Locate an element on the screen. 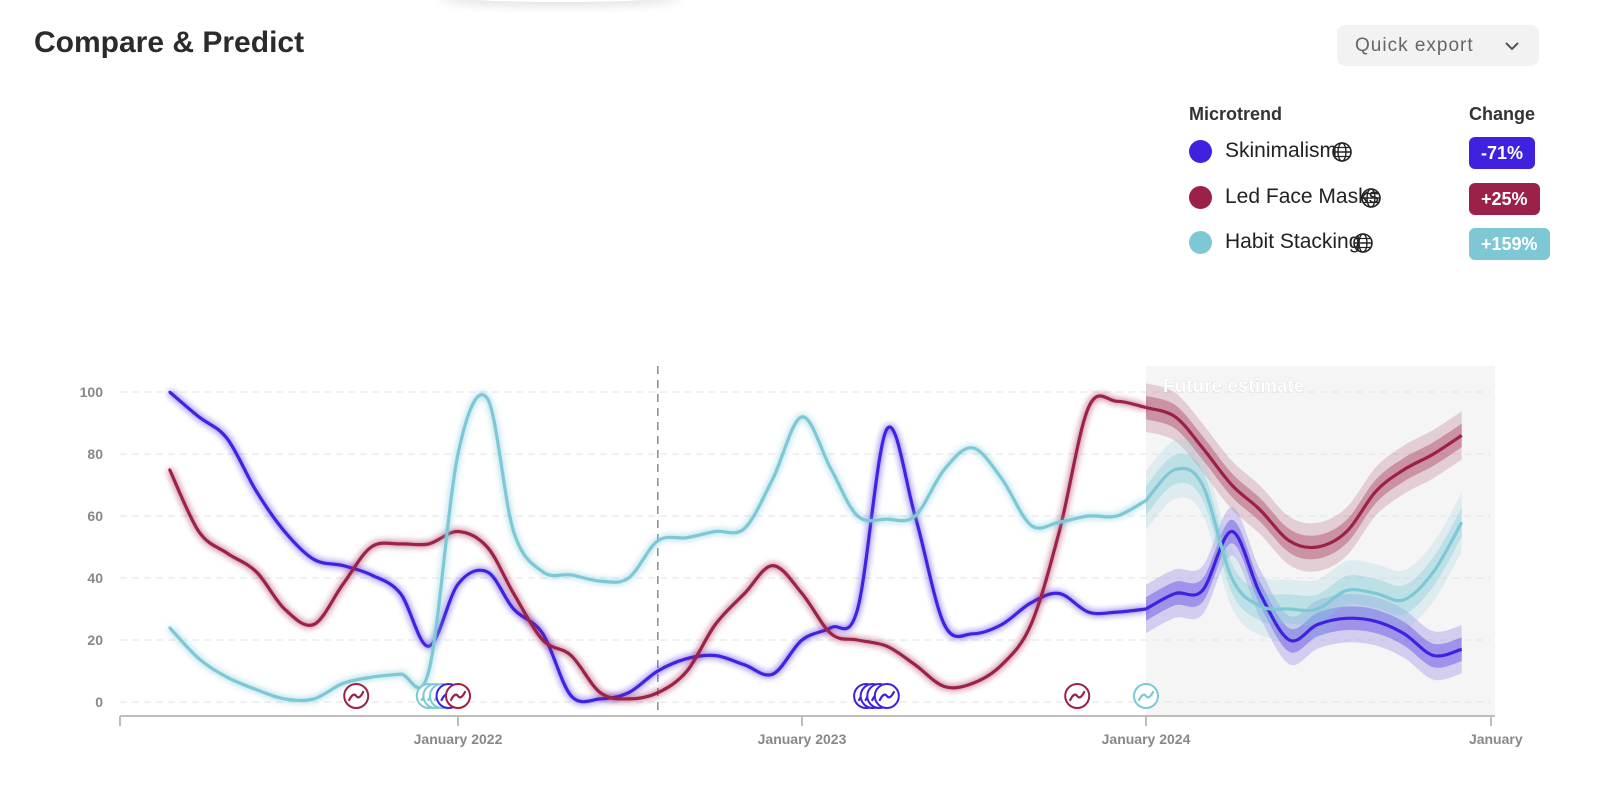 The image size is (1600, 788). forecast-line-led-face-masks is located at coordinates (1304, 477).